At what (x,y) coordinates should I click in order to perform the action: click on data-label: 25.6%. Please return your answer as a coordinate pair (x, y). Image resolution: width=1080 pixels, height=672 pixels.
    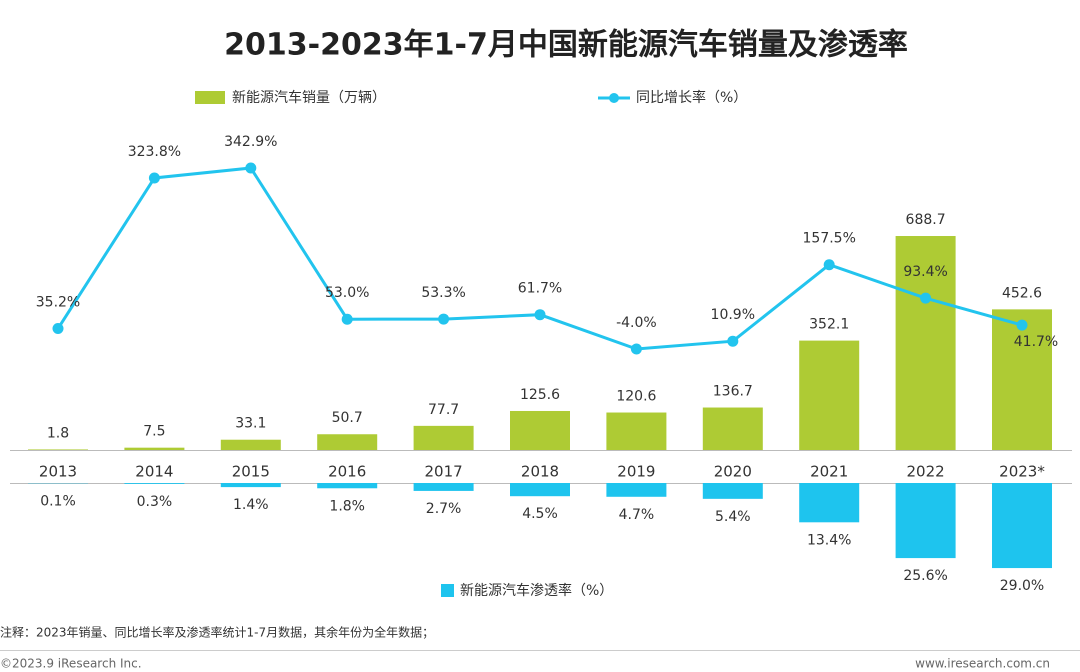
    Looking at the image, I should click on (925, 576).